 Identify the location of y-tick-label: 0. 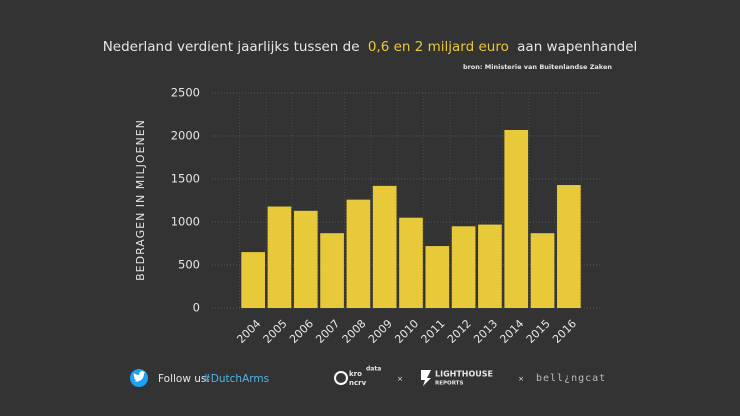
(196, 308).